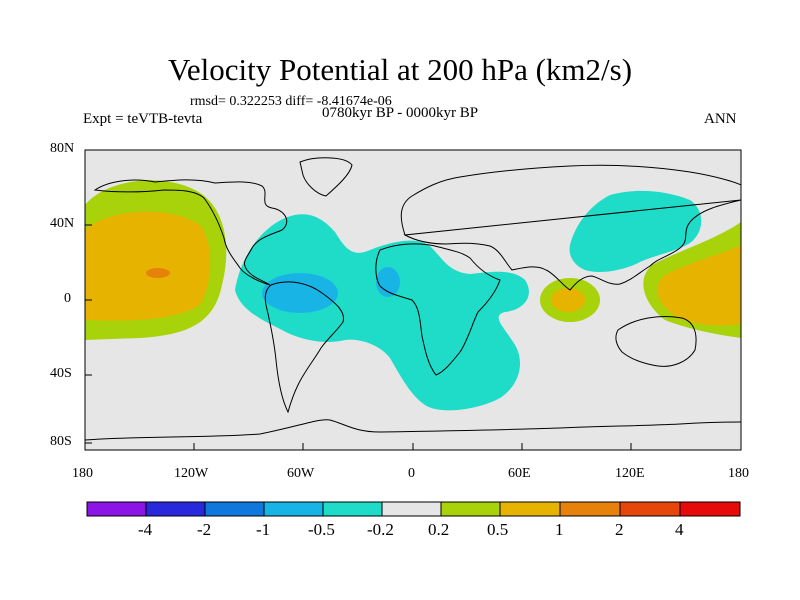  What do you see at coordinates (191, 473) in the screenshot?
I see `x-axis-label: 120W` at bounding box center [191, 473].